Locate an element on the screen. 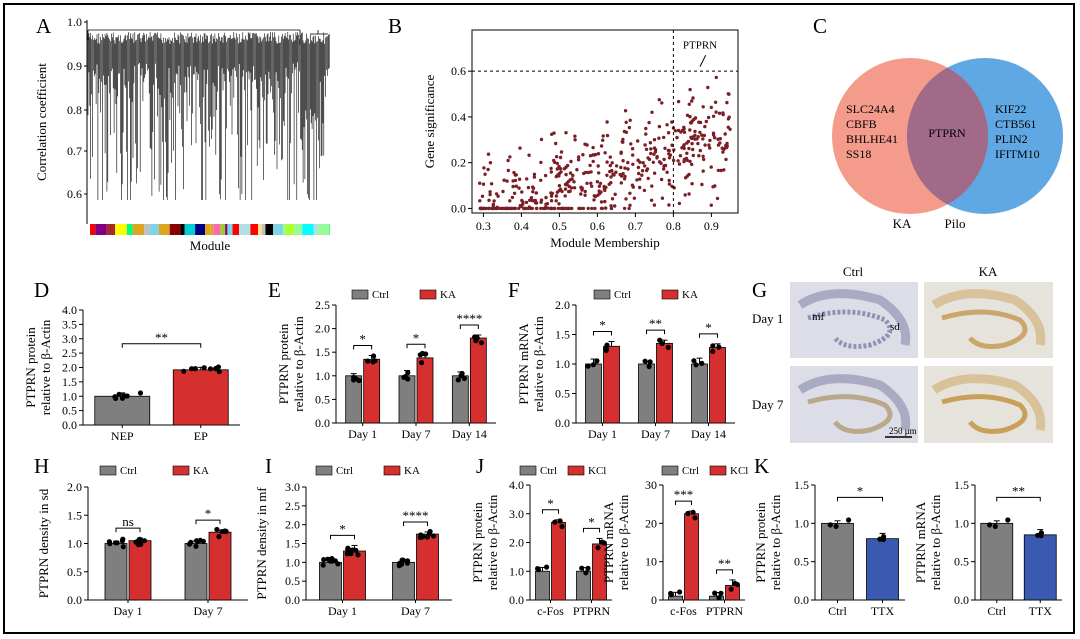  venn-right-gene: CTB561 is located at coordinates (1015, 124).